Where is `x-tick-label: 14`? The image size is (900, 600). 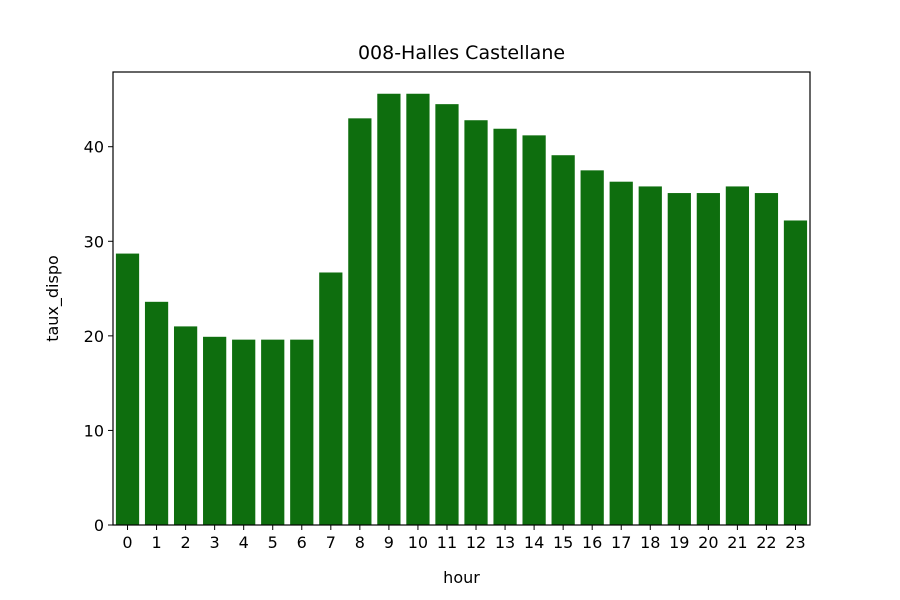 x-tick-label: 14 is located at coordinates (534, 542).